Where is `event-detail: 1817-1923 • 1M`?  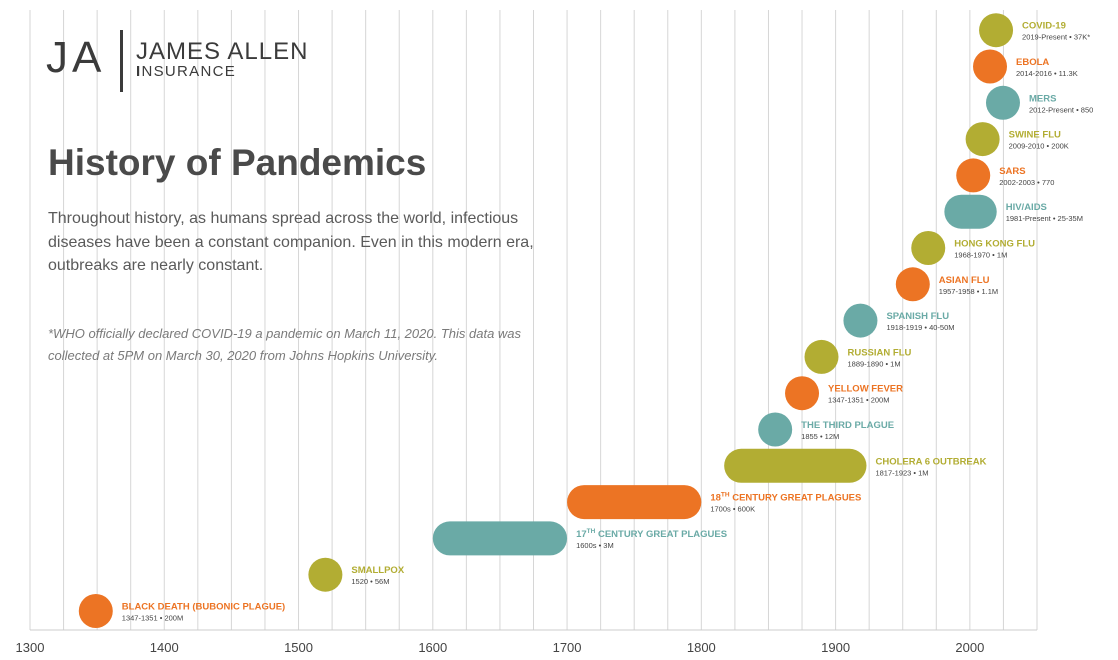
event-detail: 1817-1923 • 1M is located at coordinates (901, 472).